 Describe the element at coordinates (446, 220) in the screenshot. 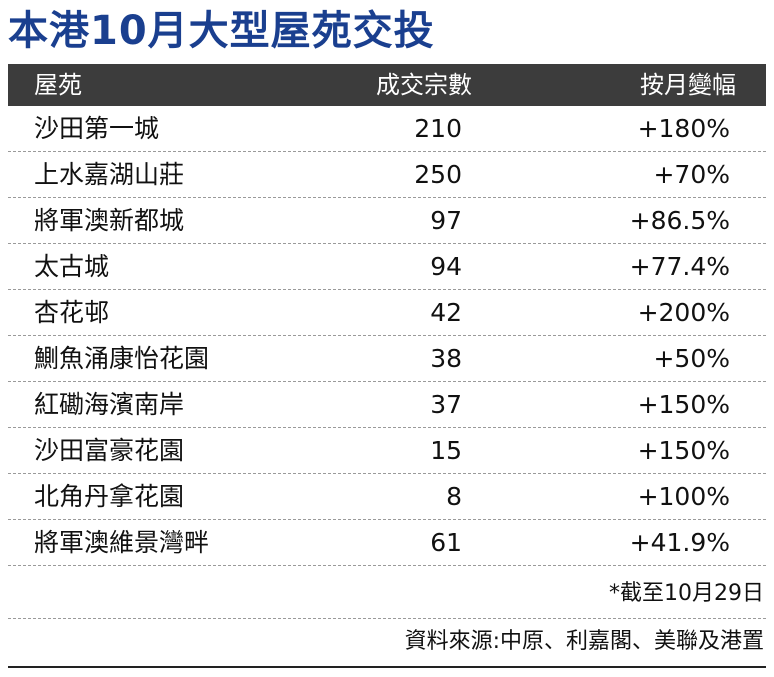

I see `transaction-count: 97` at that location.